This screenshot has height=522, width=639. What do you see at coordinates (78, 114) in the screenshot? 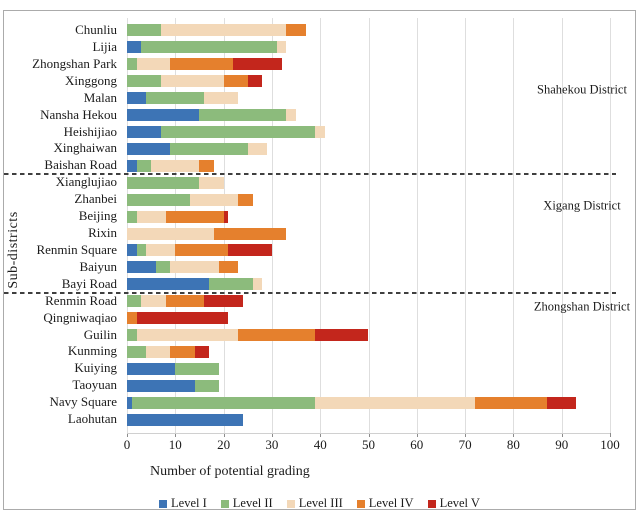
I see `y-category-label: Nansha Hekou` at bounding box center [78, 114].